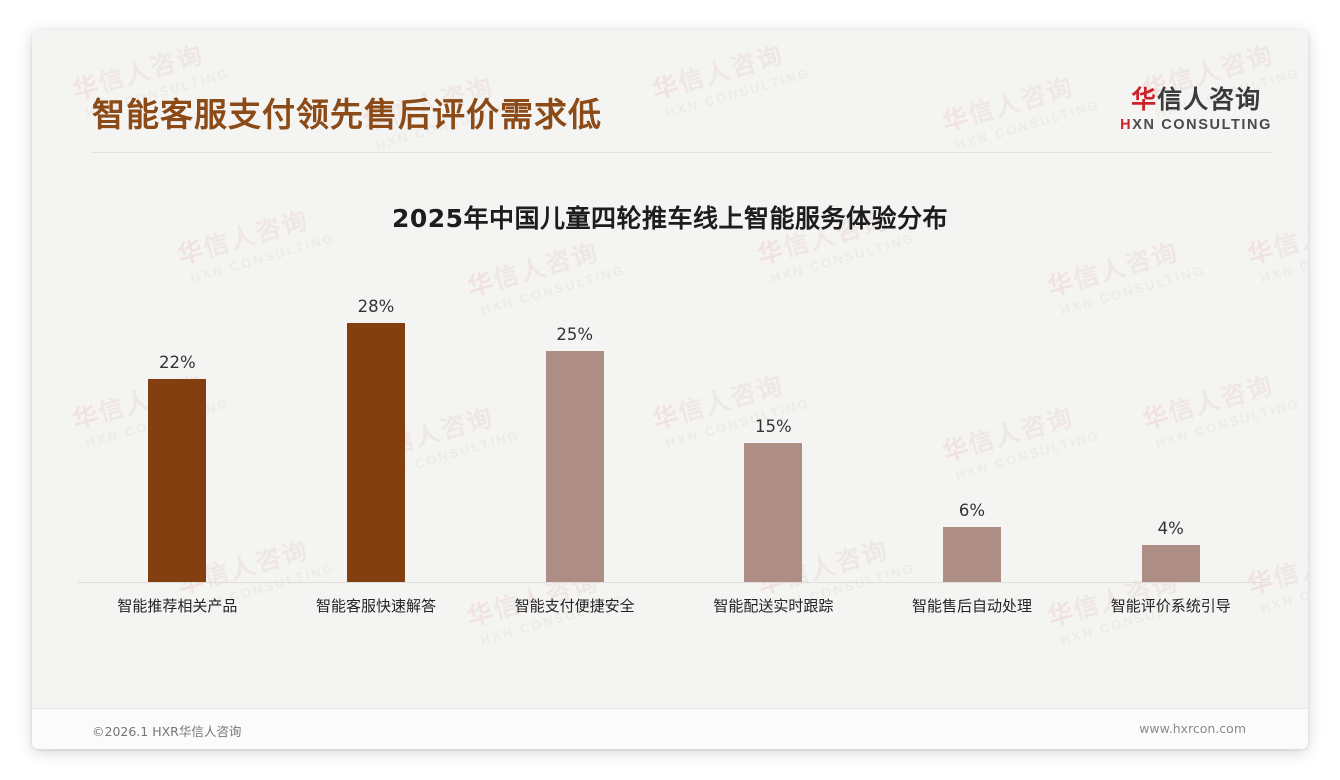  What do you see at coordinates (376, 306) in the screenshot?
I see `bar-value-label: 28%` at bounding box center [376, 306].